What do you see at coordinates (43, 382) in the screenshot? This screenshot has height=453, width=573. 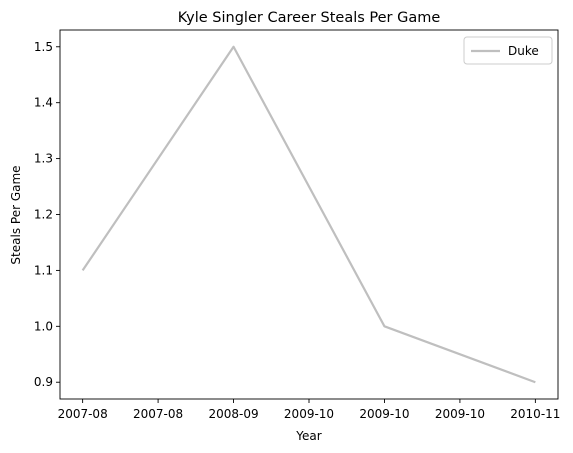 I see `y-tick-label: 0.9` at bounding box center [43, 382].